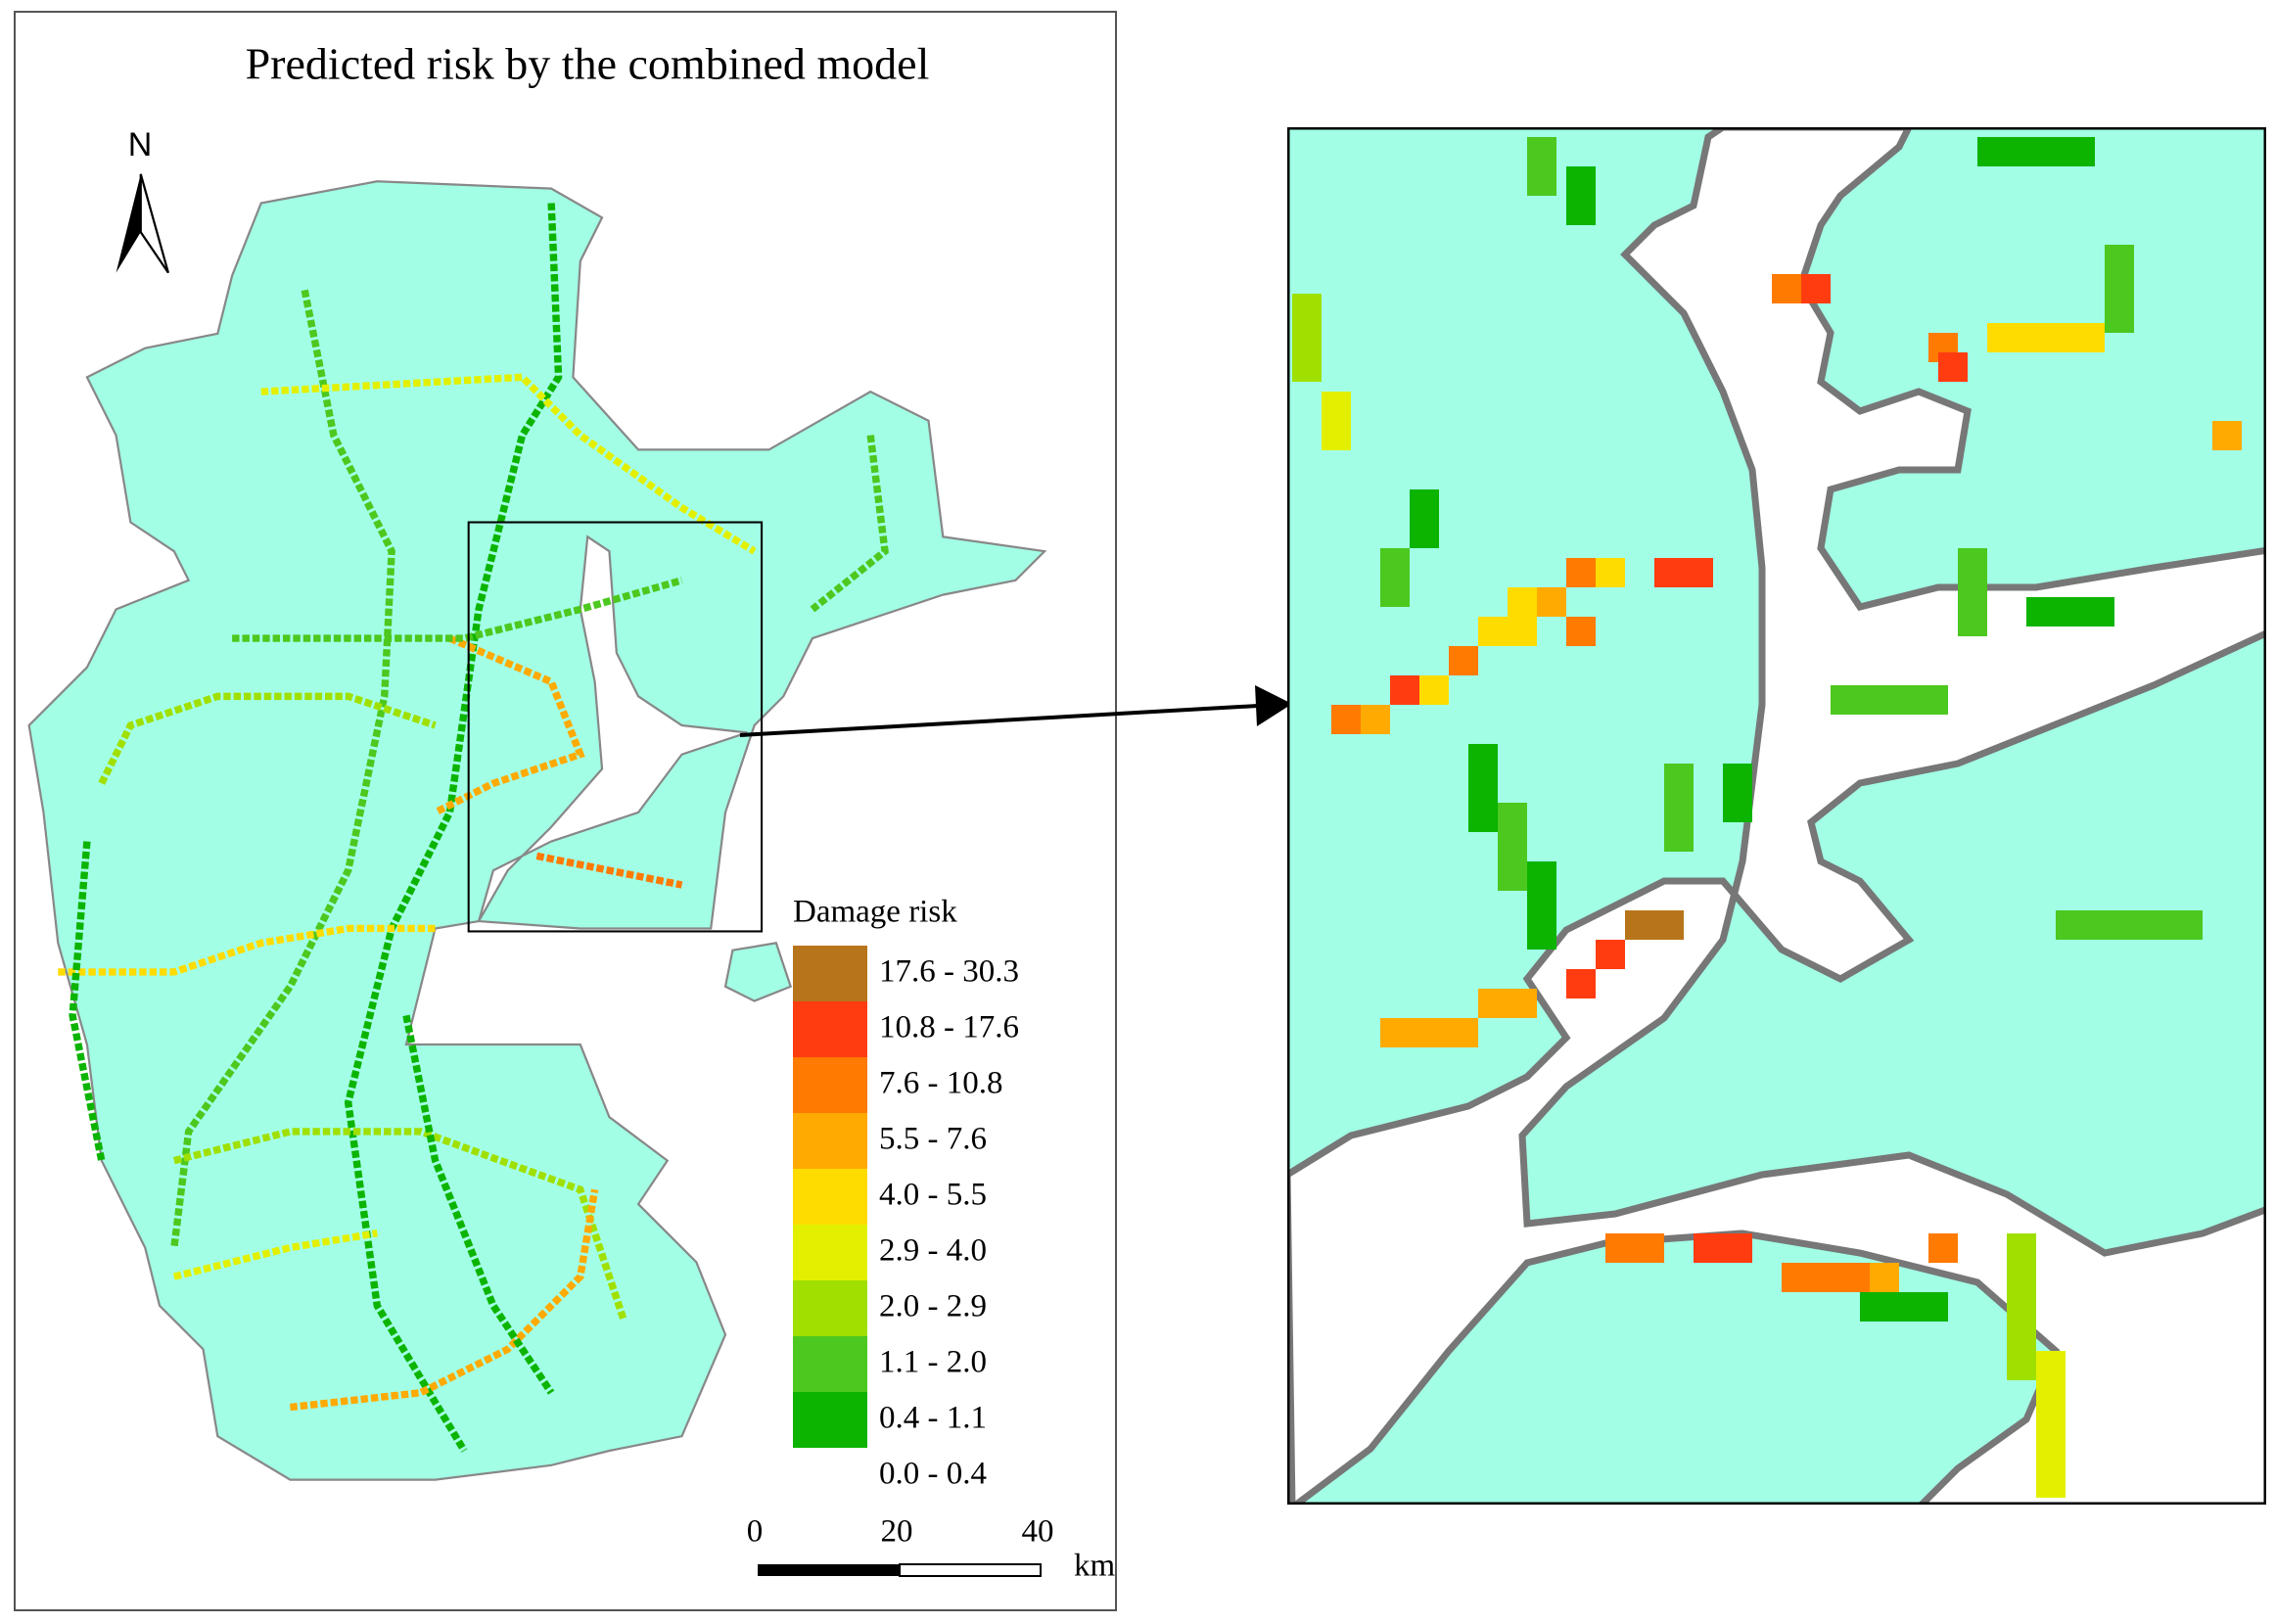  I want to click on scale-unit: km, so click(1095, 1567).